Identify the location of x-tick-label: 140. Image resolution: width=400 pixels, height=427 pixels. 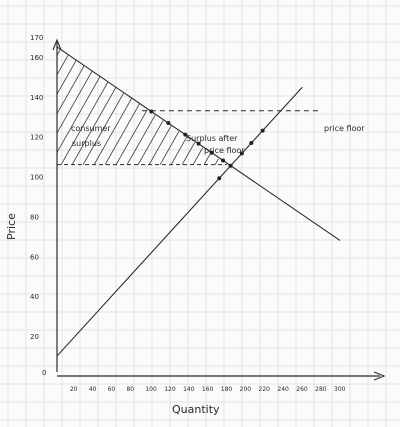
(189, 389).